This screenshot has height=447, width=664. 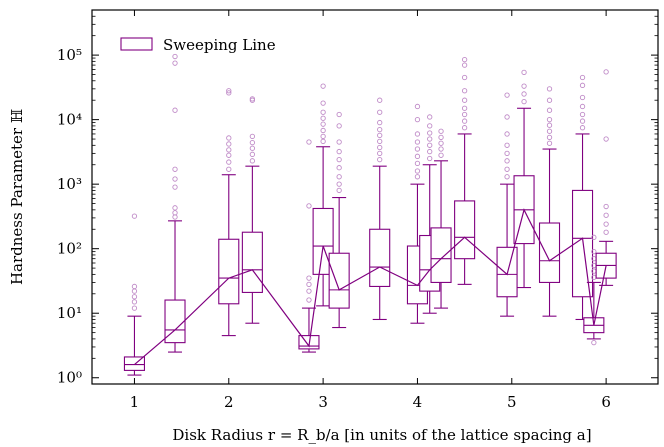 What do you see at coordinates (418, 402) in the screenshot?
I see `x-tick-label: 4` at bounding box center [418, 402].